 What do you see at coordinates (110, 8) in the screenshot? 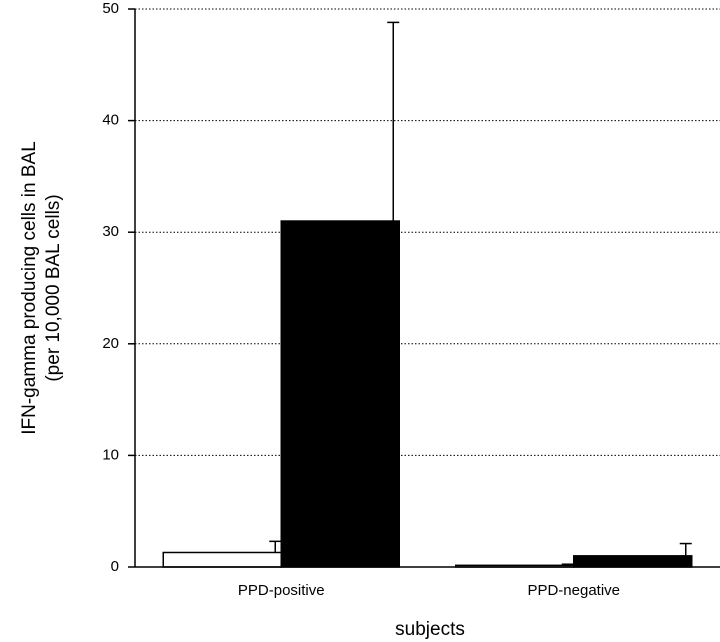
I see `y-tick-label: 50` at bounding box center [110, 8].